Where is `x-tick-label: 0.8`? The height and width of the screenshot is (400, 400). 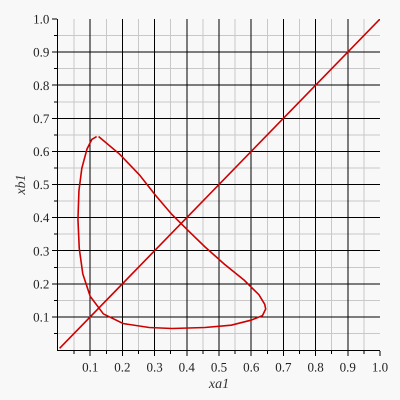 x-tick-label: 0.8 is located at coordinates (315, 367).